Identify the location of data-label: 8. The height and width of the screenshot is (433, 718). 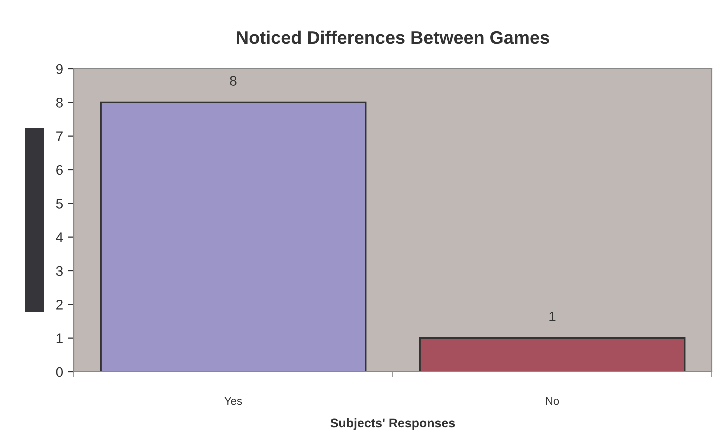
(233, 81).